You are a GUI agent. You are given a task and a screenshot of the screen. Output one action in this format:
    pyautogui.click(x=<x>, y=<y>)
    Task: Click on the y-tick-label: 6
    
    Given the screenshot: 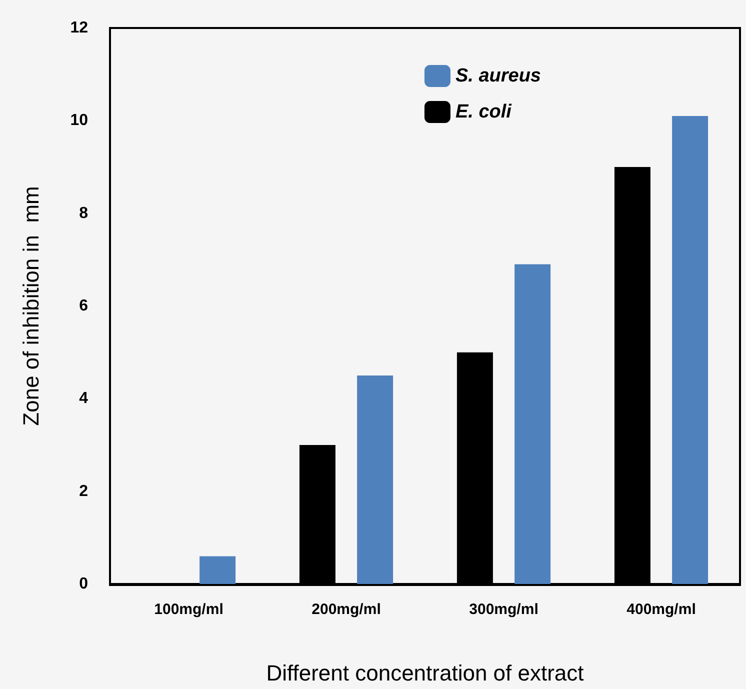 What is the action you would take?
    pyautogui.click(x=83, y=306)
    